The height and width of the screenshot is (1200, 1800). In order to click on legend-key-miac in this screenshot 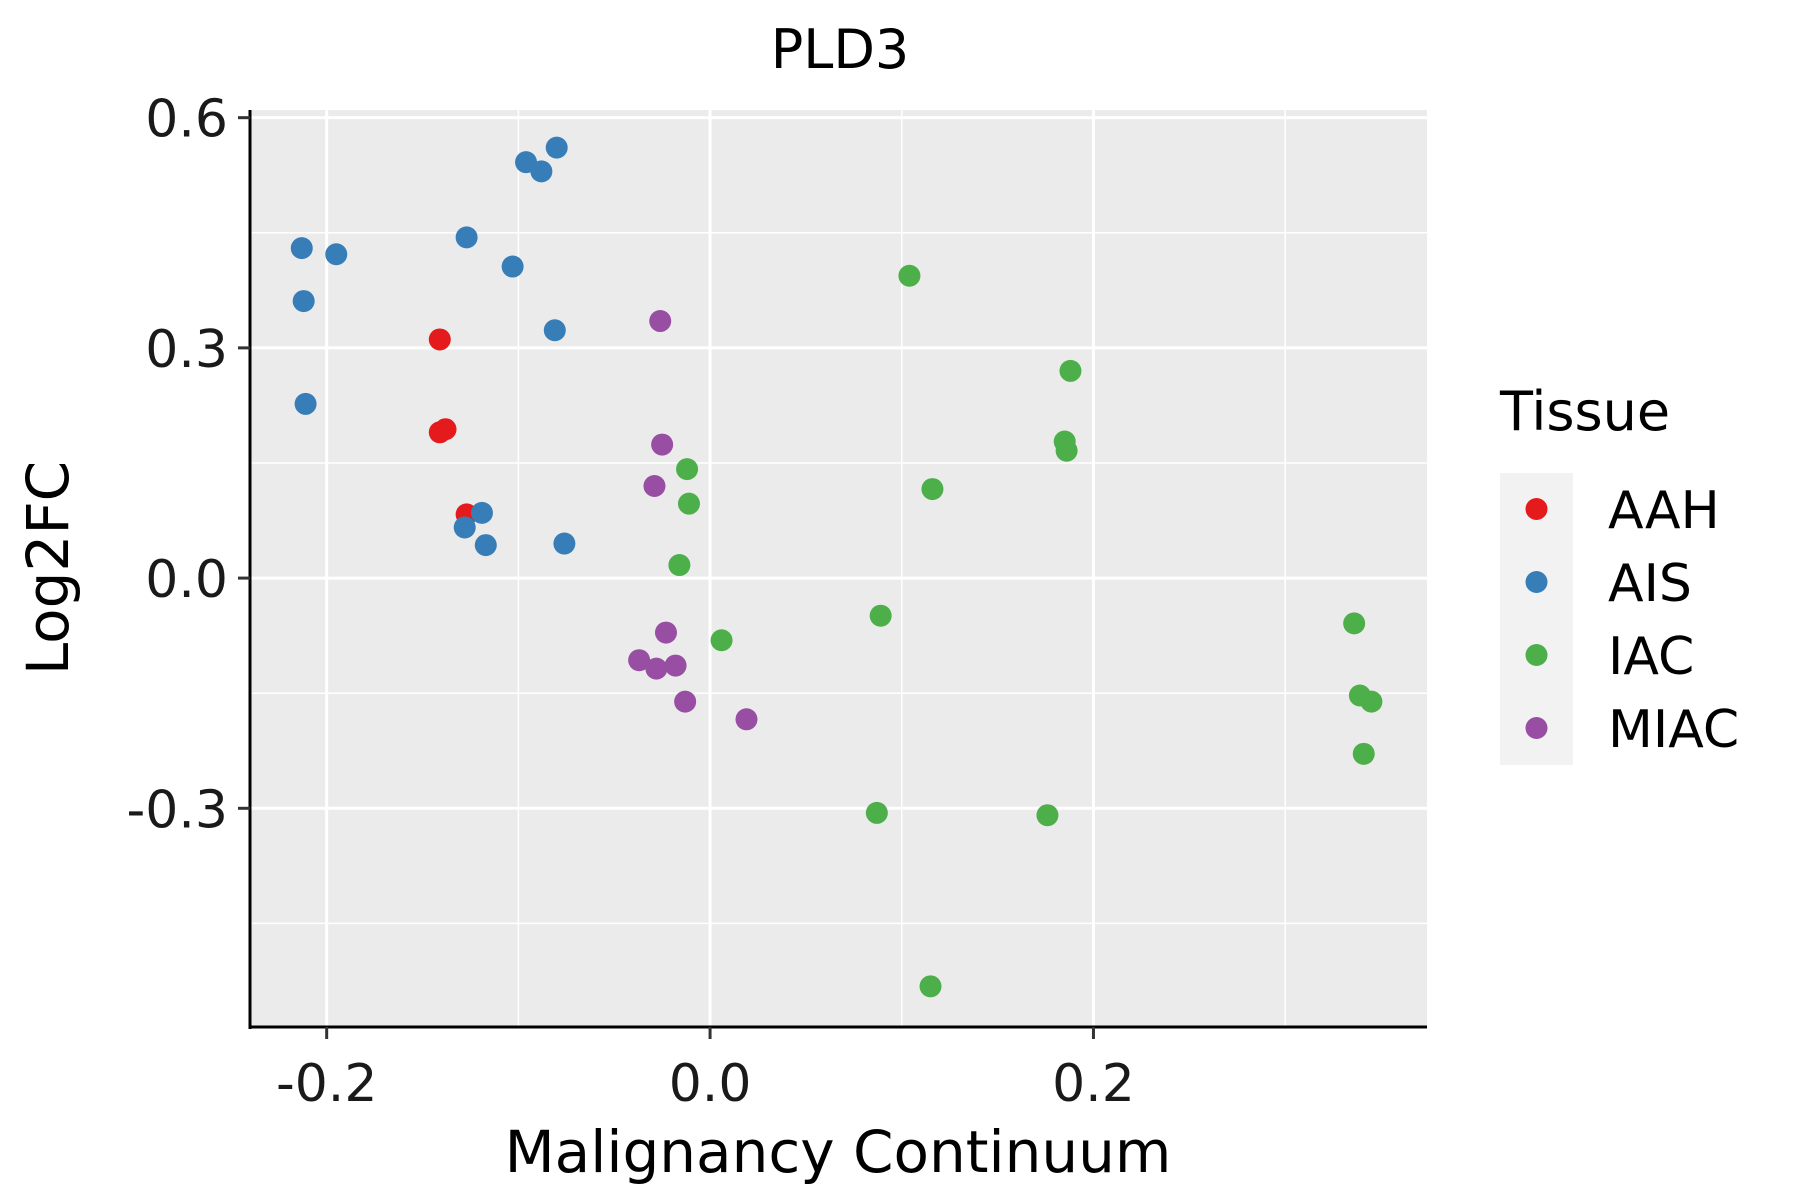, I will do `click(1536, 728)`.